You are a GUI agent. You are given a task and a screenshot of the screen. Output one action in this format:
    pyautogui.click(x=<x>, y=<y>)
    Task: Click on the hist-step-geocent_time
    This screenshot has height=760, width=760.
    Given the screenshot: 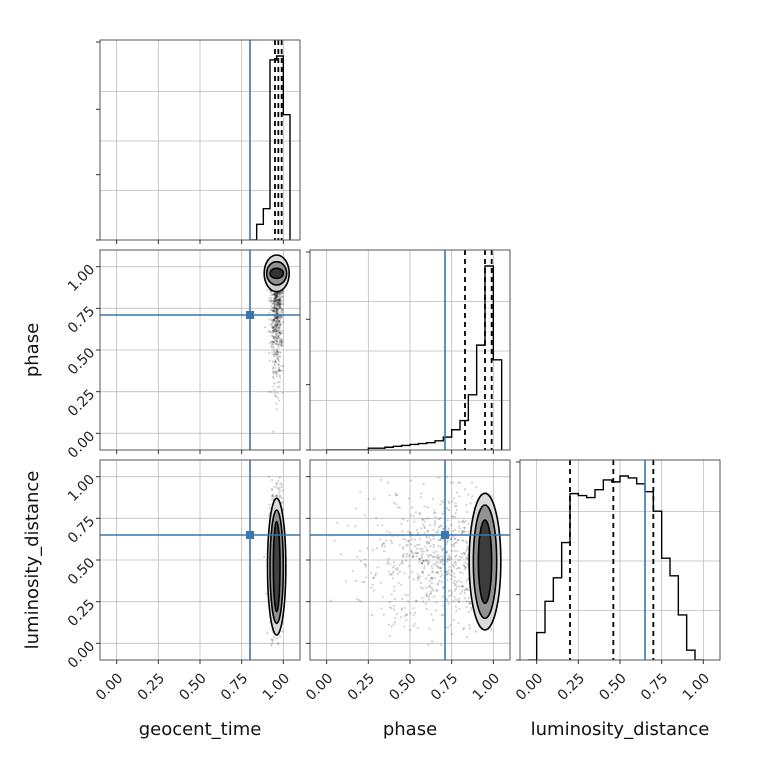 What is the action you would take?
    pyautogui.click(x=270, y=147)
    